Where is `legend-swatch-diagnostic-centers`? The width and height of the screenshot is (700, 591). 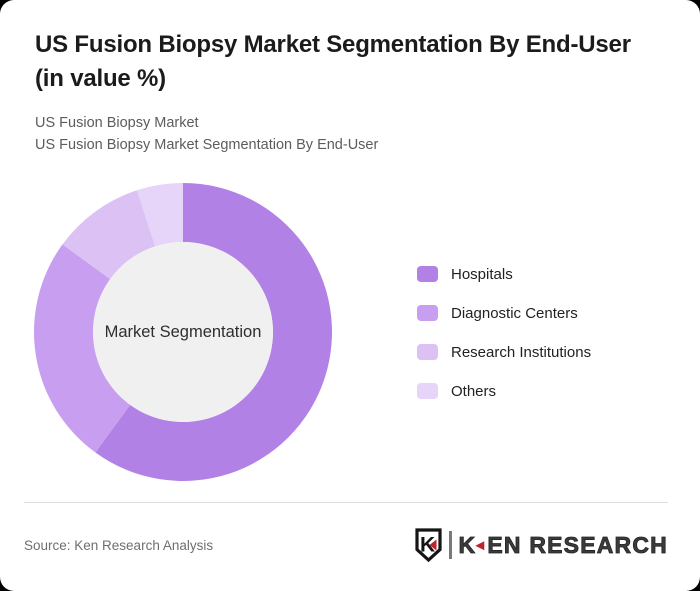 legend-swatch-diagnostic-centers is located at coordinates (427, 313).